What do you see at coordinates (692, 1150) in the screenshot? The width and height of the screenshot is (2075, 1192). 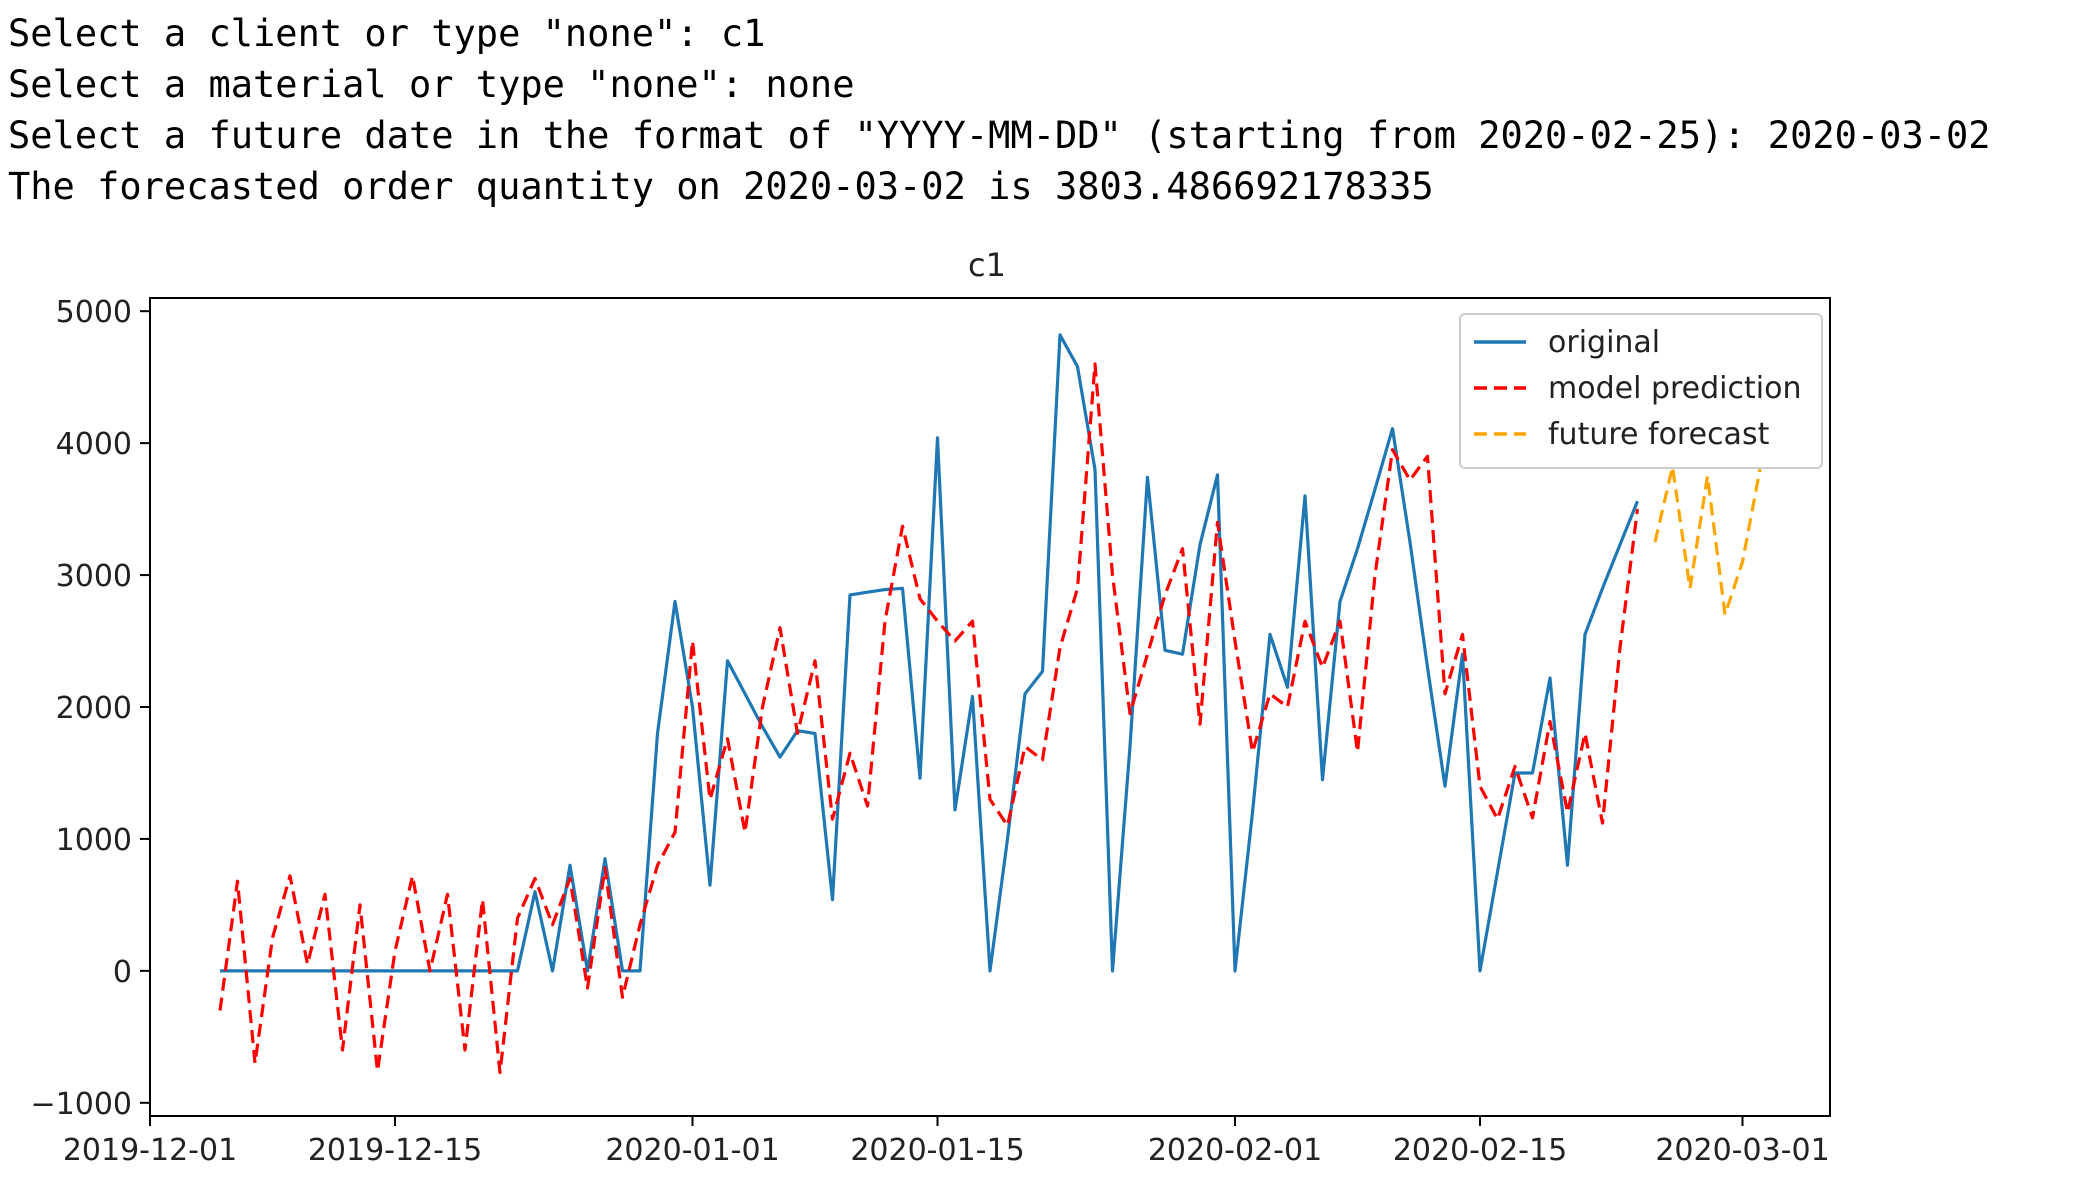 I see `x-tick-label: 2020-01-01` at bounding box center [692, 1150].